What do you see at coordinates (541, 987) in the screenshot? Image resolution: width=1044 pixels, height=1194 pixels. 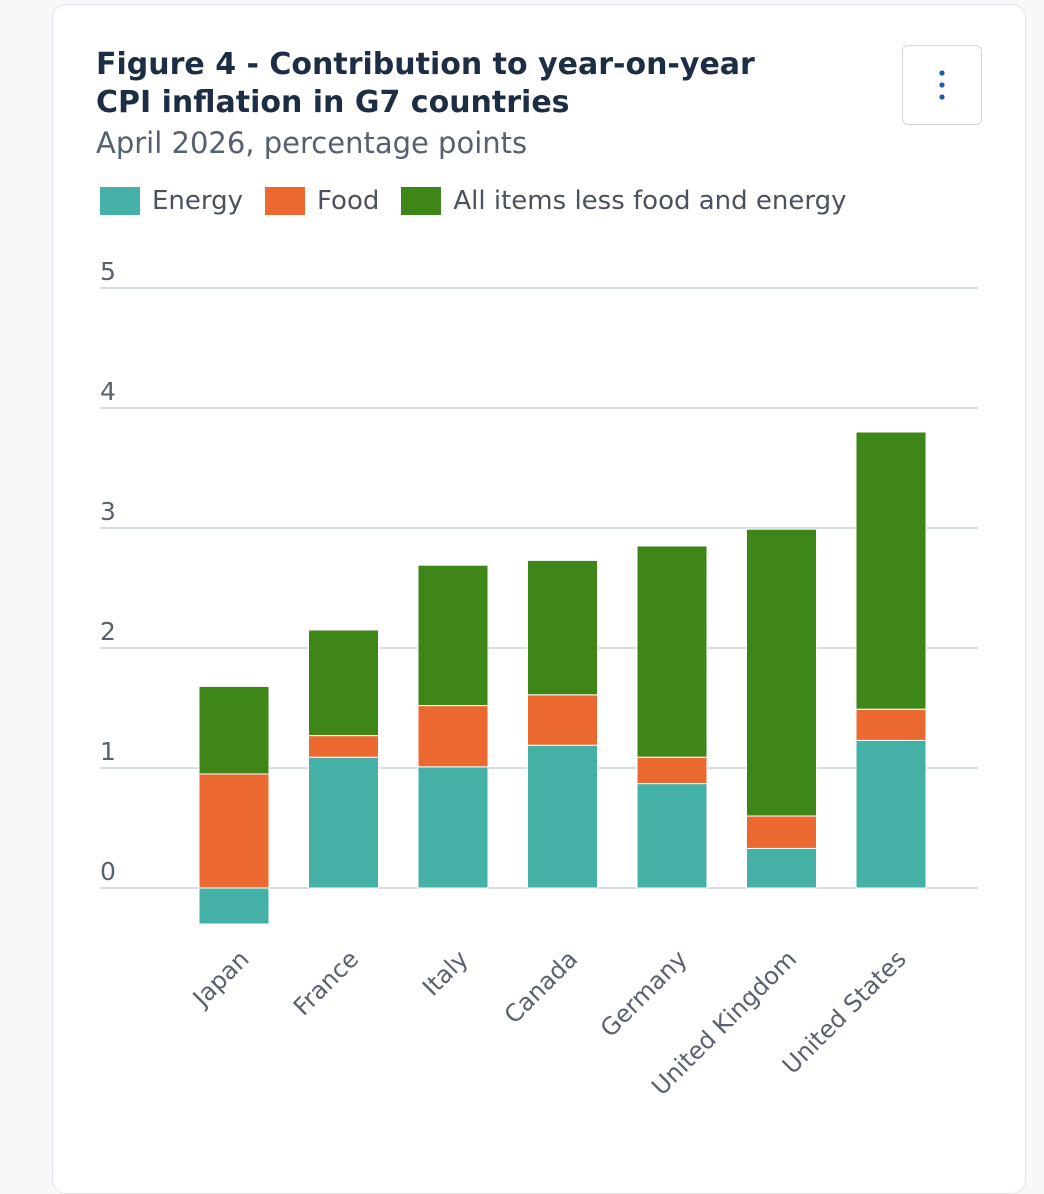 I see `category-label-canada: Canada` at bounding box center [541, 987].